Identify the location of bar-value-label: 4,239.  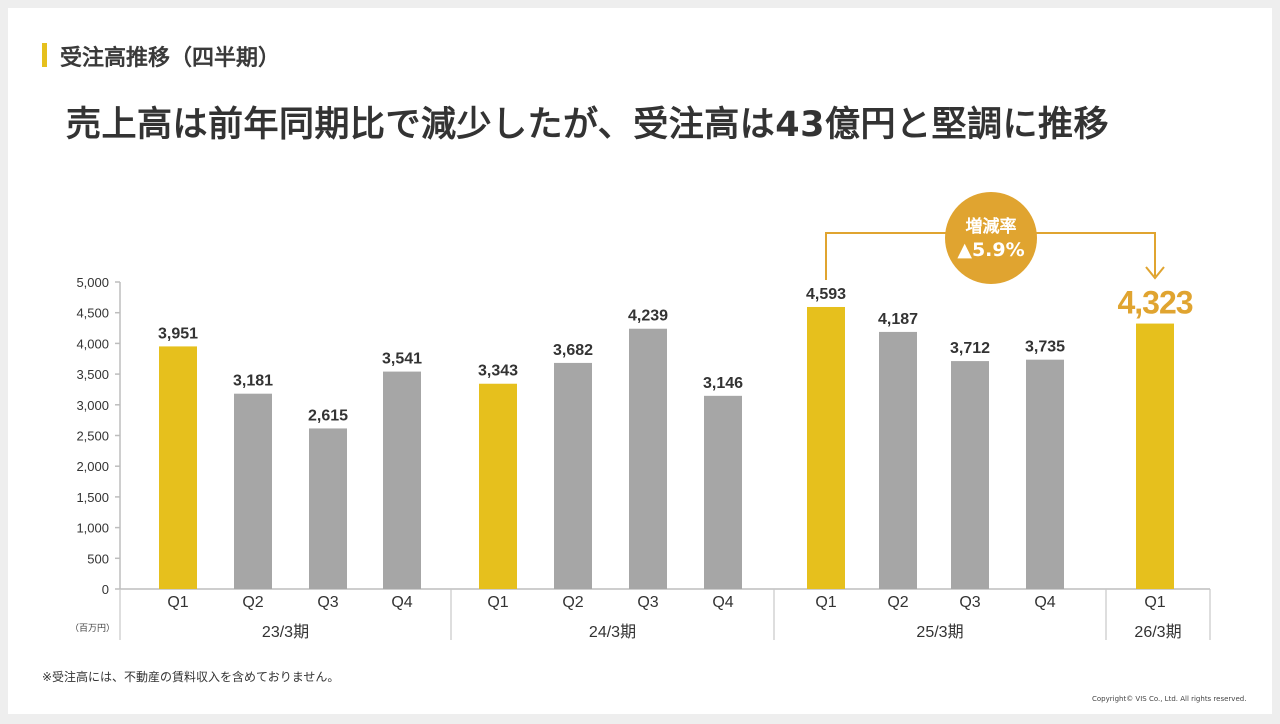
(648, 316).